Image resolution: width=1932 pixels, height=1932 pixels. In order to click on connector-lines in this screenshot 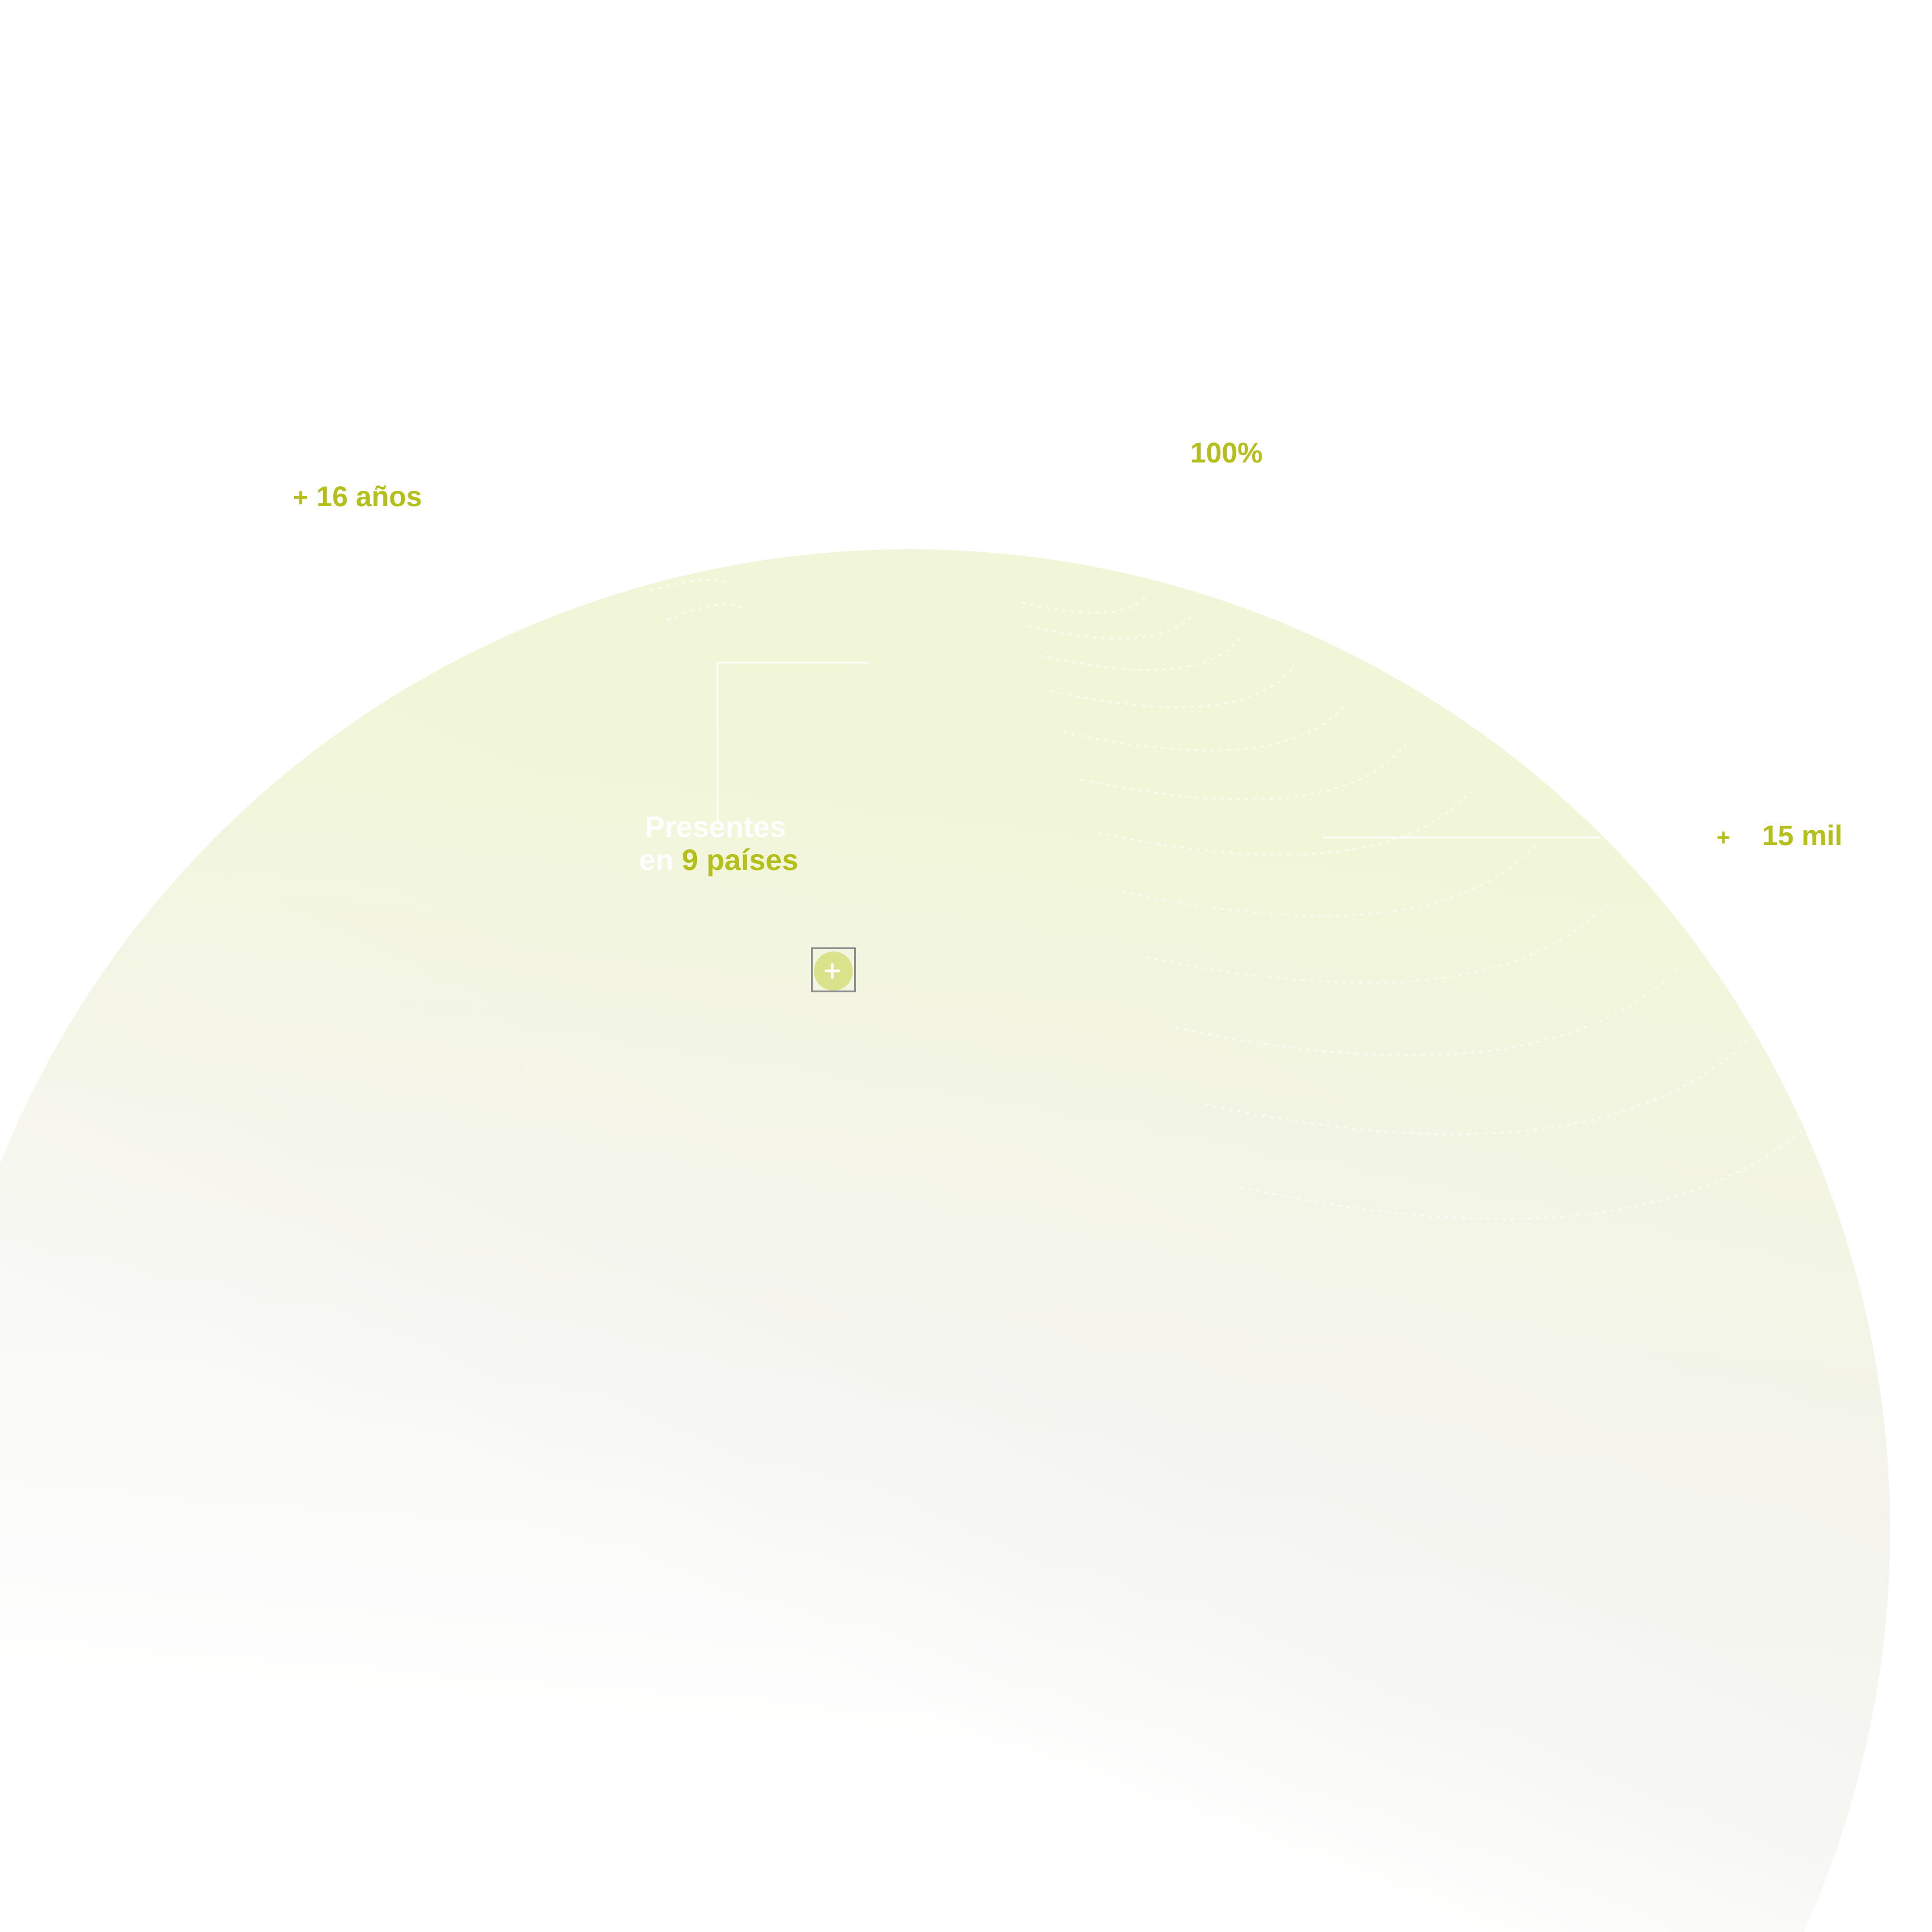, I will do `click(1159, 751)`.